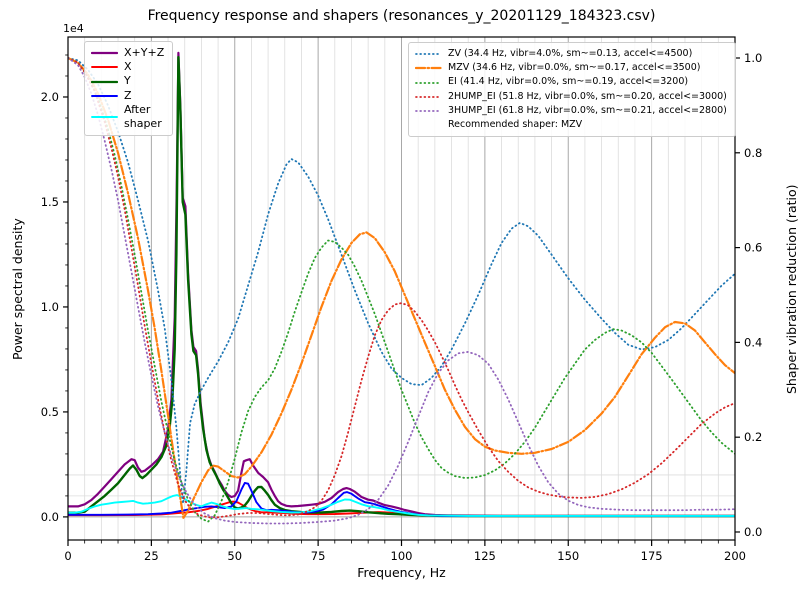 The image size is (800, 600). I want to click on x-tick-label: 150, so click(568, 556).